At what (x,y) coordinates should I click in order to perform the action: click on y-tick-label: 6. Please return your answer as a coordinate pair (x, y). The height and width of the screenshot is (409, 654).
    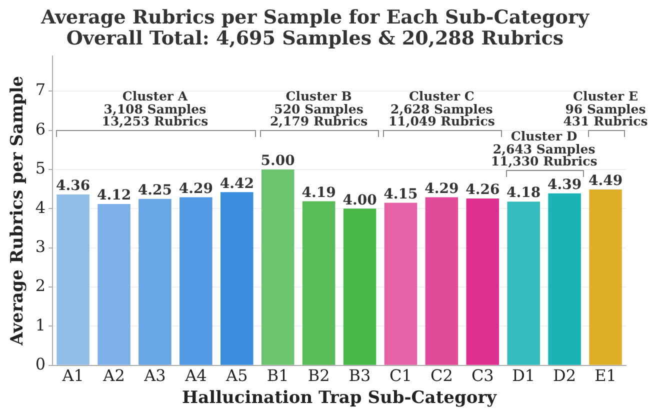
    Looking at the image, I should click on (40, 128).